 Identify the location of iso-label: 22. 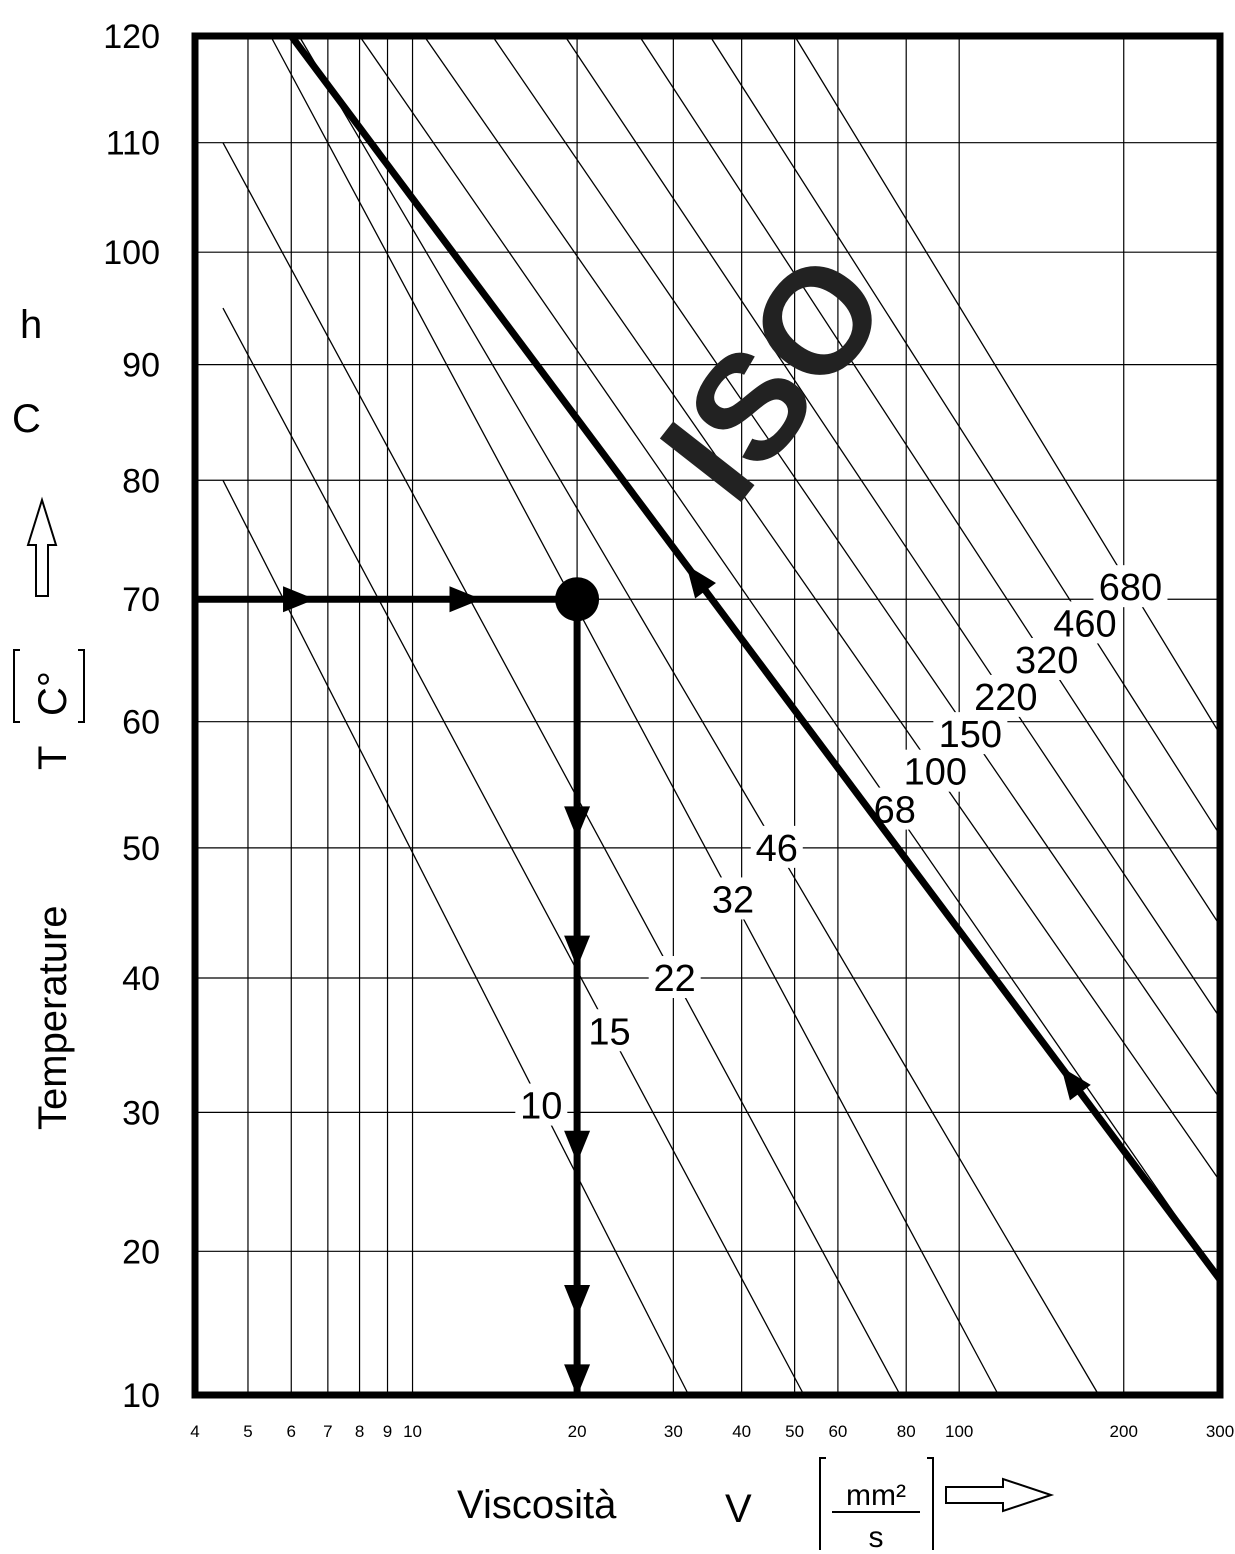
(675, 979).